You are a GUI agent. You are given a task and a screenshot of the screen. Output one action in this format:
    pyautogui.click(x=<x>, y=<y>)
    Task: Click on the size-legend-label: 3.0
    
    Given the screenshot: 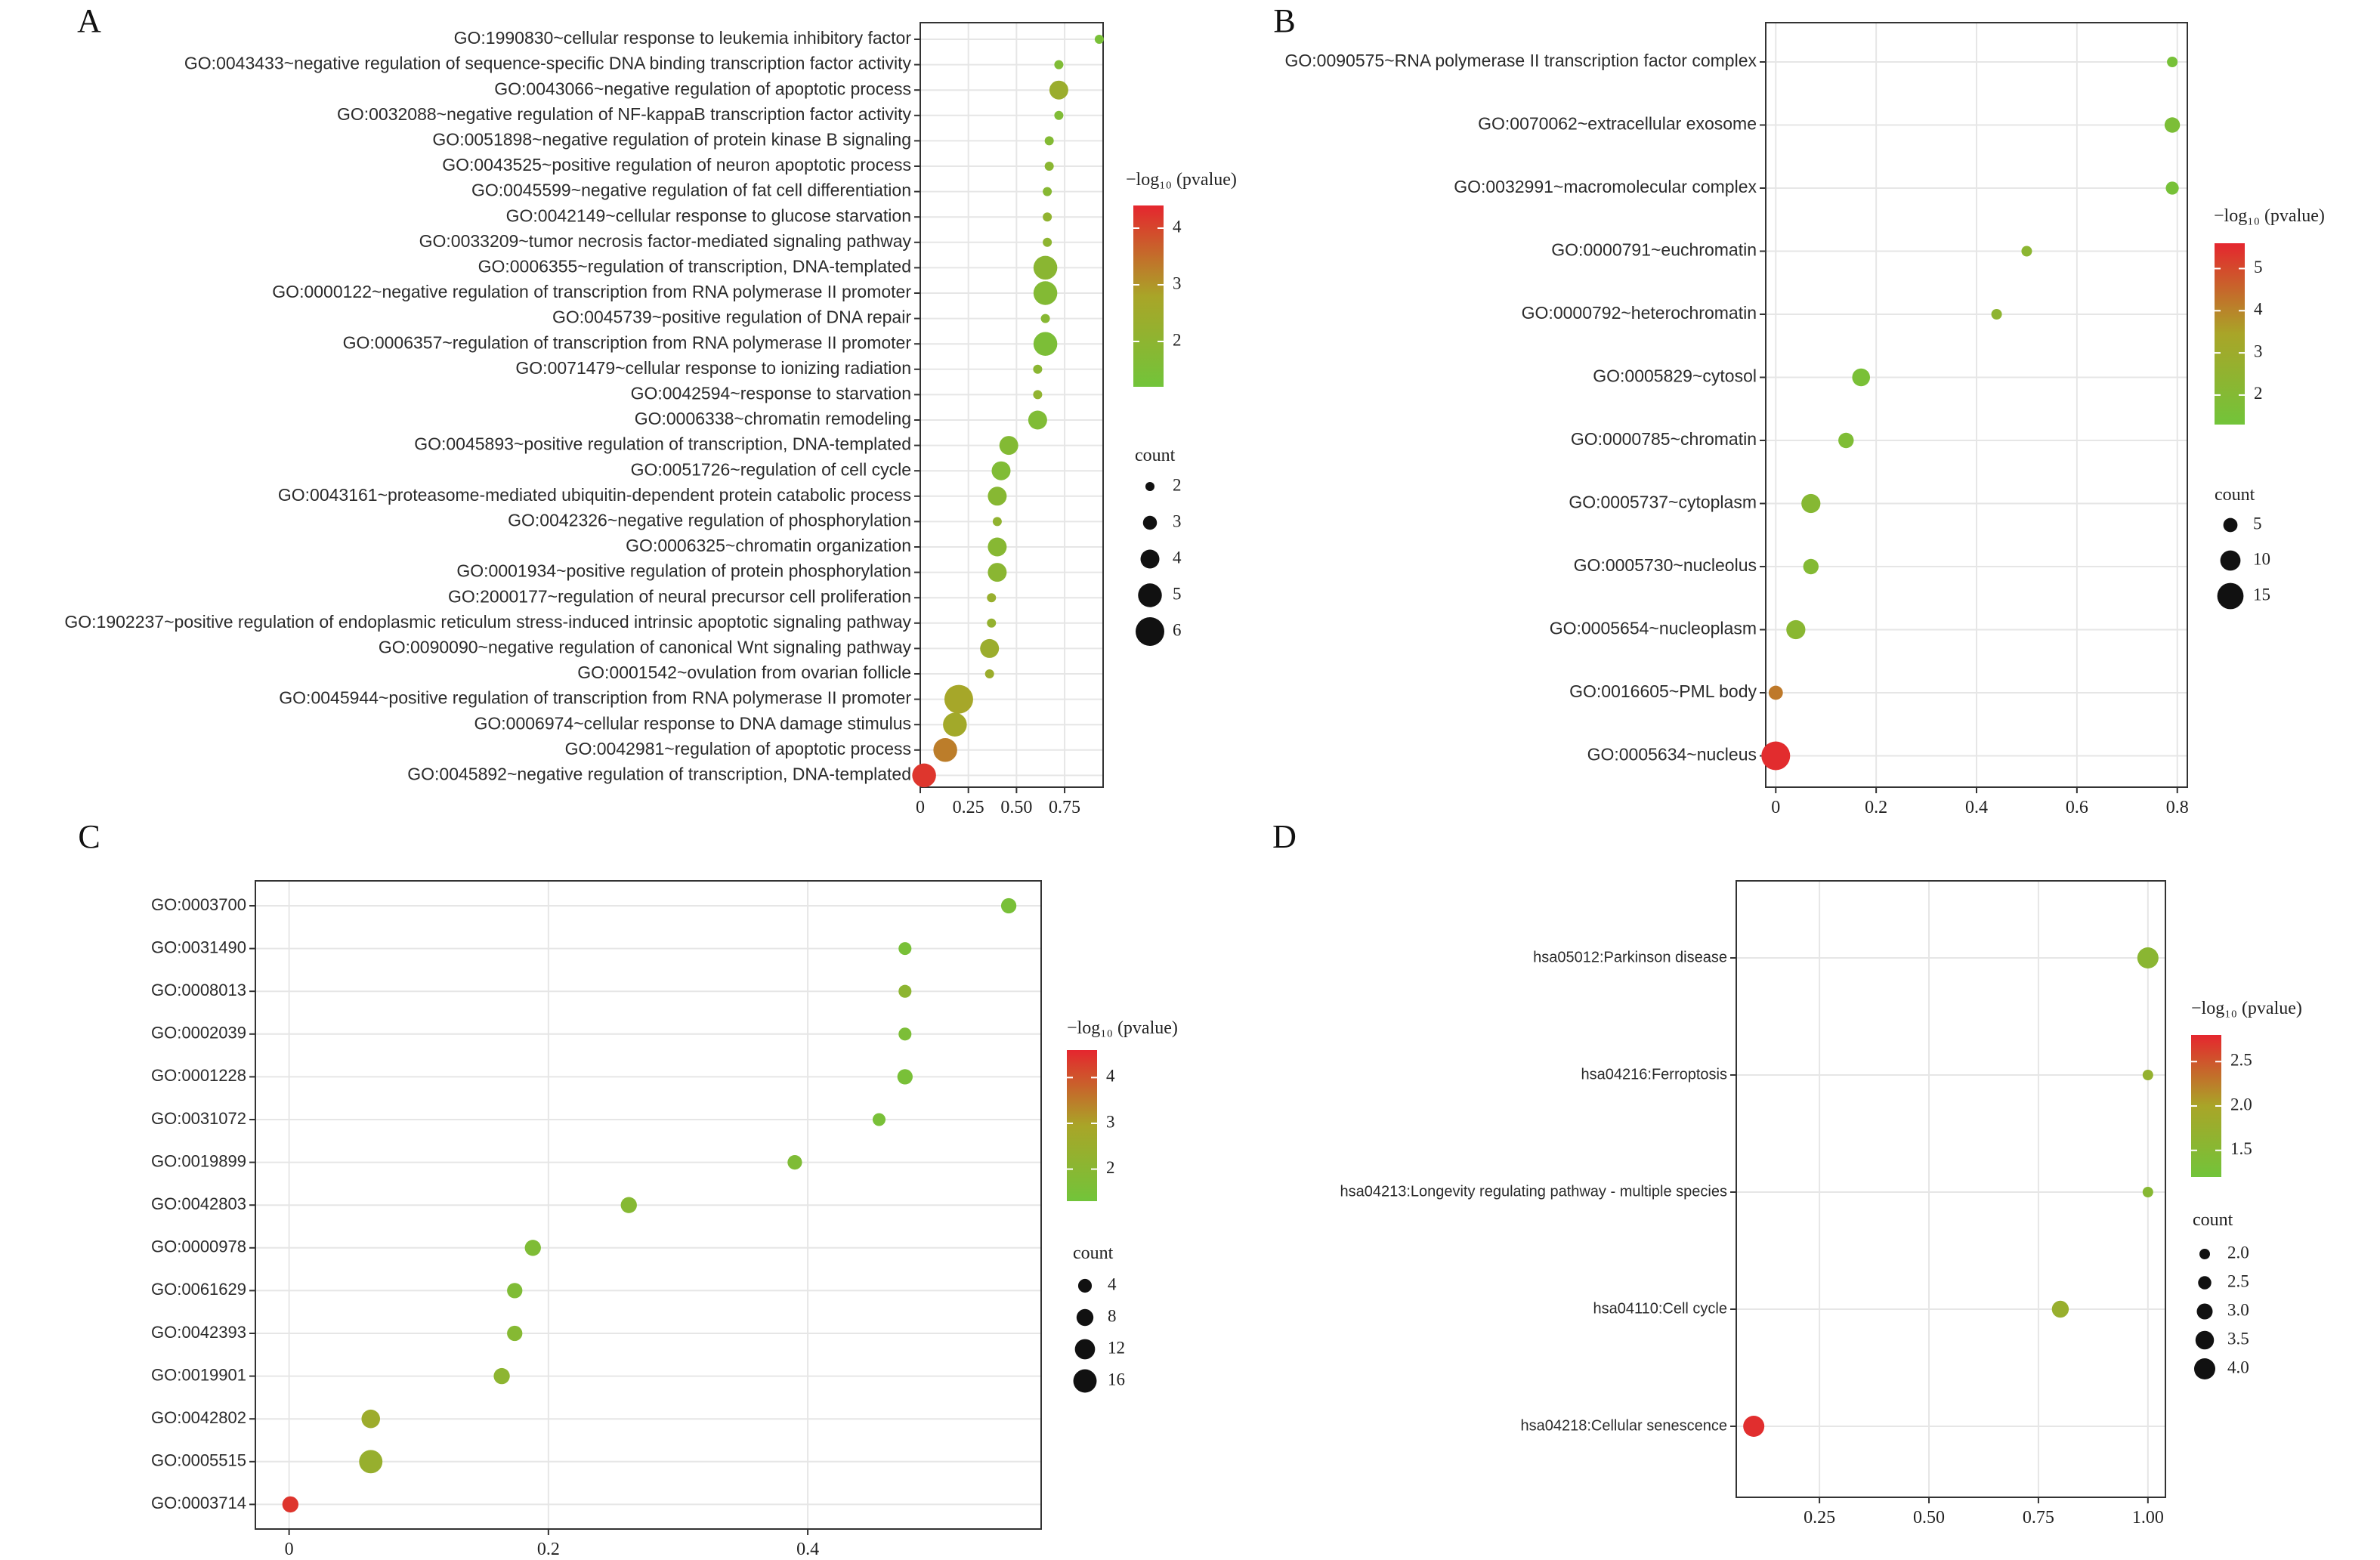 What is the action you would take?
    pyautogui.click(x=2238, y=1309)
    